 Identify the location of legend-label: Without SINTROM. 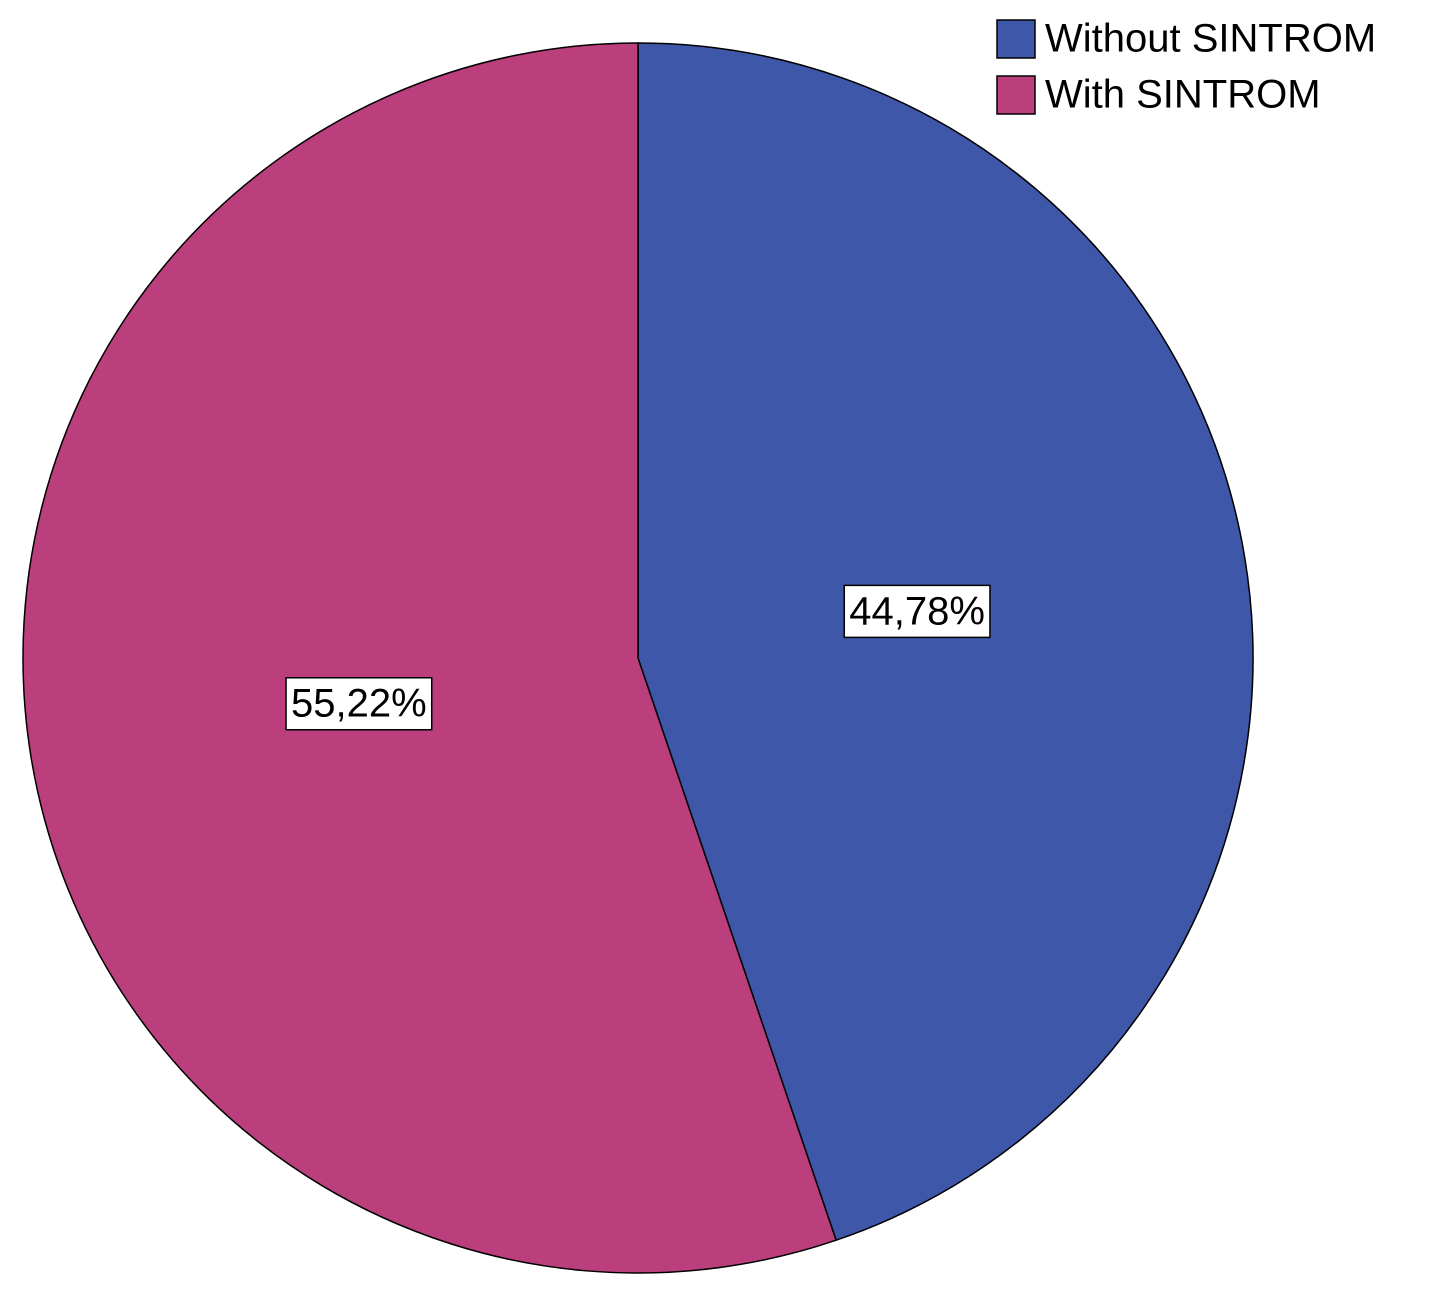
(1210, 39).